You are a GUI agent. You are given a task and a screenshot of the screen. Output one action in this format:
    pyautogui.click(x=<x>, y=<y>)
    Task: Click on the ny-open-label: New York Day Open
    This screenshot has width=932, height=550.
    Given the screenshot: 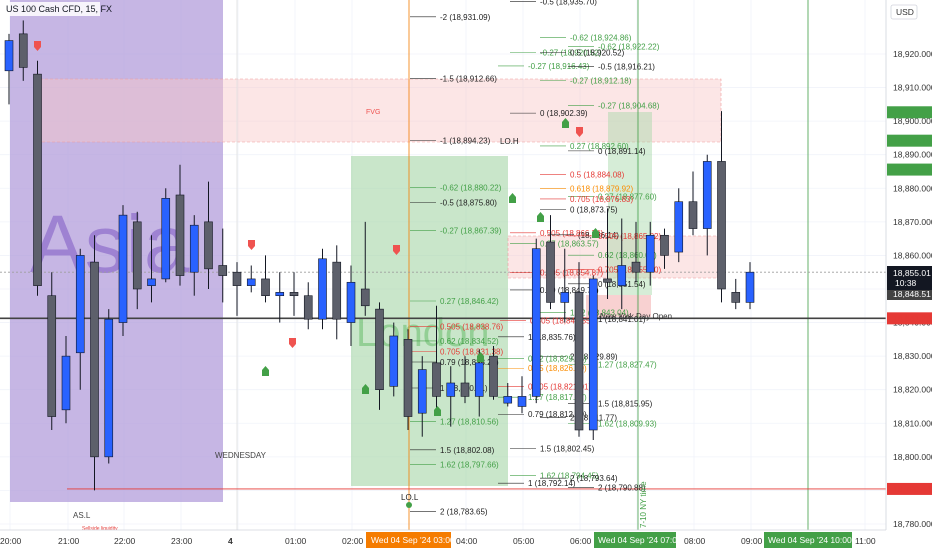 What is the action you would take?
    pyautogui.click(x=636, y=316)
    